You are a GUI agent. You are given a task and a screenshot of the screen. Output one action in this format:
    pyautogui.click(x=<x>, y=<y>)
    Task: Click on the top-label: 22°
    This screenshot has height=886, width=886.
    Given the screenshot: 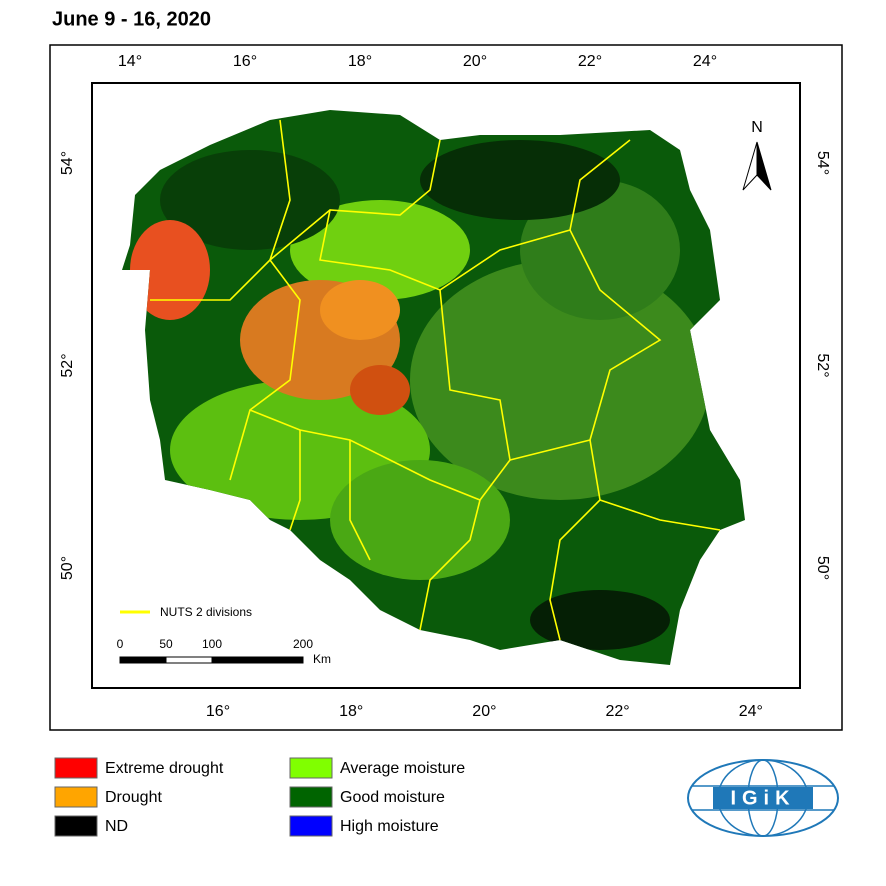 What is the action you would take?
    pyautogui.click(x=590, y=61)
    